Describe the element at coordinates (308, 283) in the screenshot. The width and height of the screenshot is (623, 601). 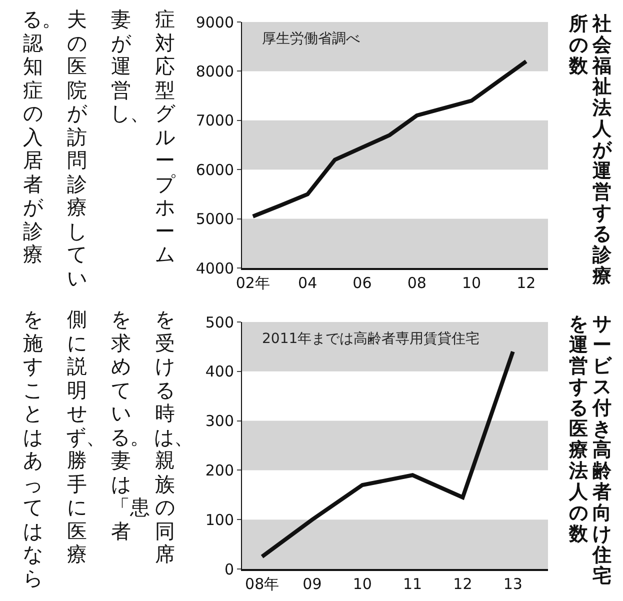
I see `x-tick-label: 04` at that location.